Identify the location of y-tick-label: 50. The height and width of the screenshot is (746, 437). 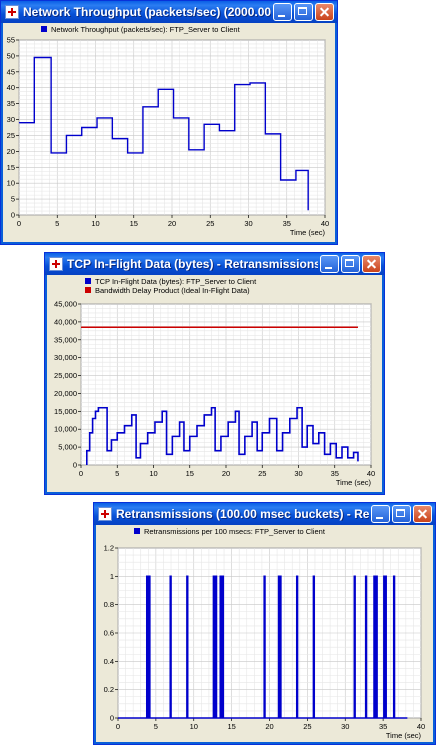
(11, 55).